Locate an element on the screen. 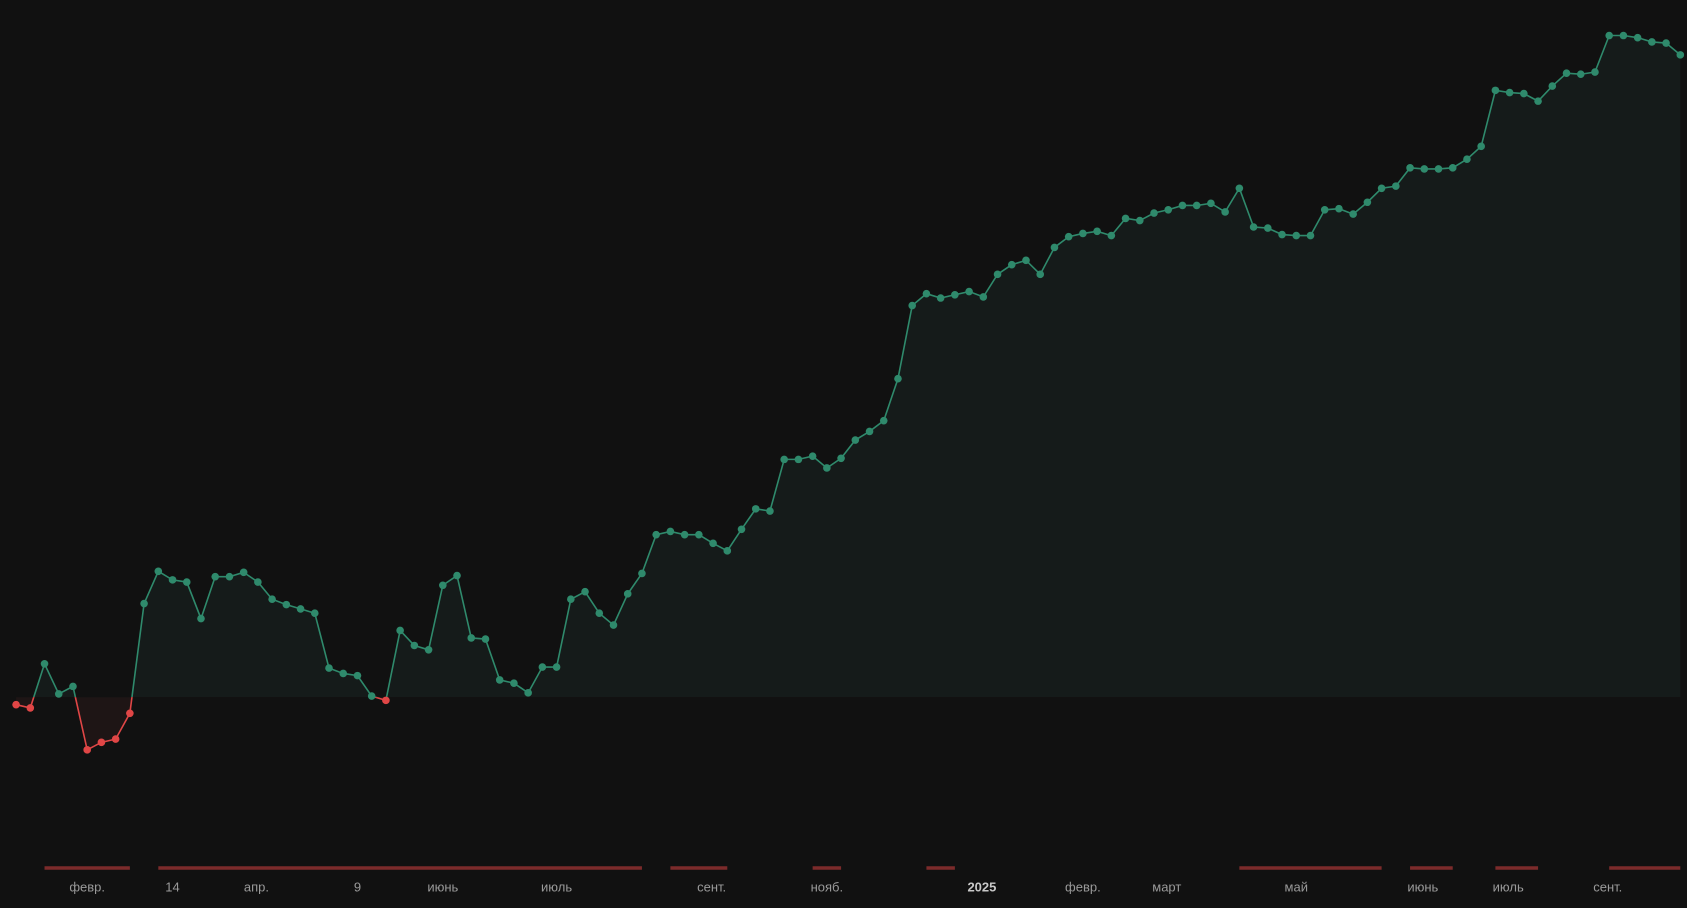 This screenshot has height=908, width=1687. x-tick-label: 9 is located at coordinates (357, 886).